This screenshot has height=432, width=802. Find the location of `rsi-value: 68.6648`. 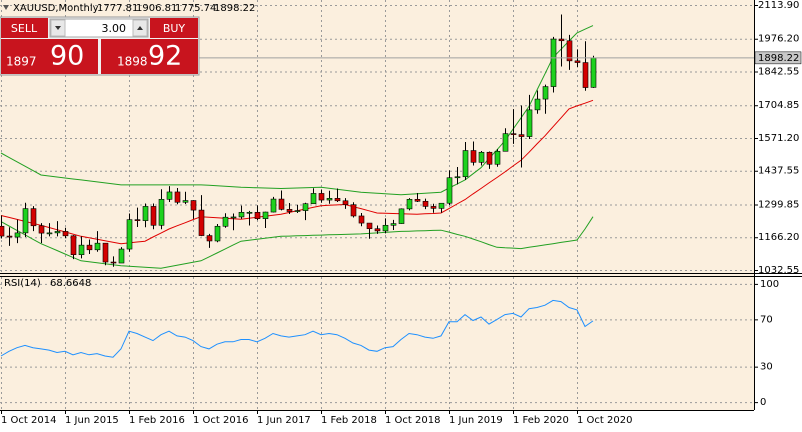

rsi-value: 68.6648 is located at coordinates (70, 283).